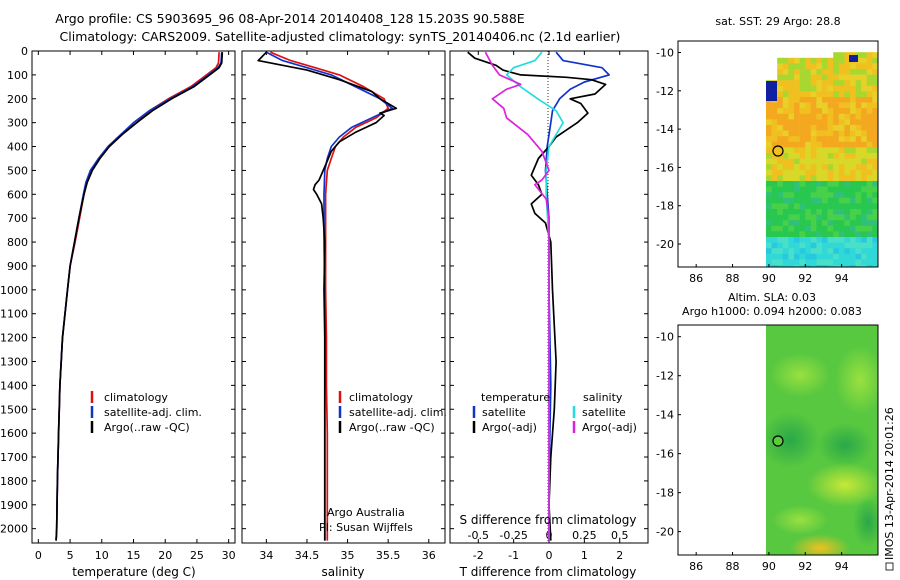 Image resolution: width=900 pixels, height=580 pixels. What do you see at coordinates (778, 440) in the screenshot?
I see `sla-map-frame` at bounding box center [778, 440].